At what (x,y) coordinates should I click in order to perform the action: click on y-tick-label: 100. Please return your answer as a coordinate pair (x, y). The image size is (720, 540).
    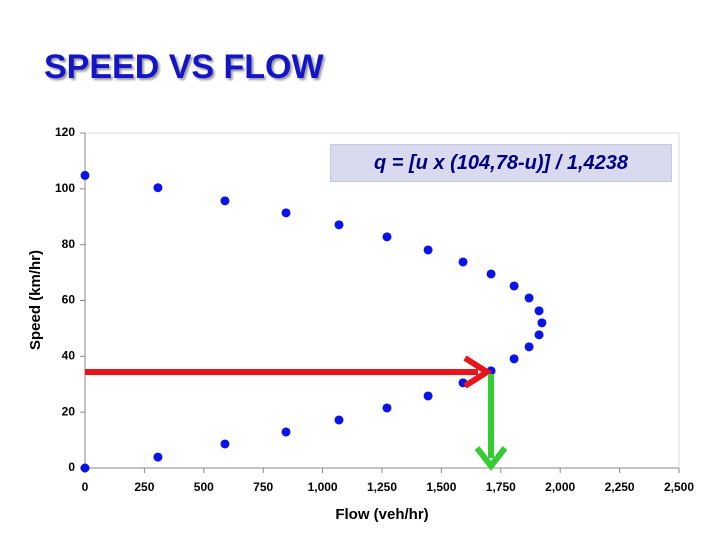
    Looking at the image, I should click on (65, 188).